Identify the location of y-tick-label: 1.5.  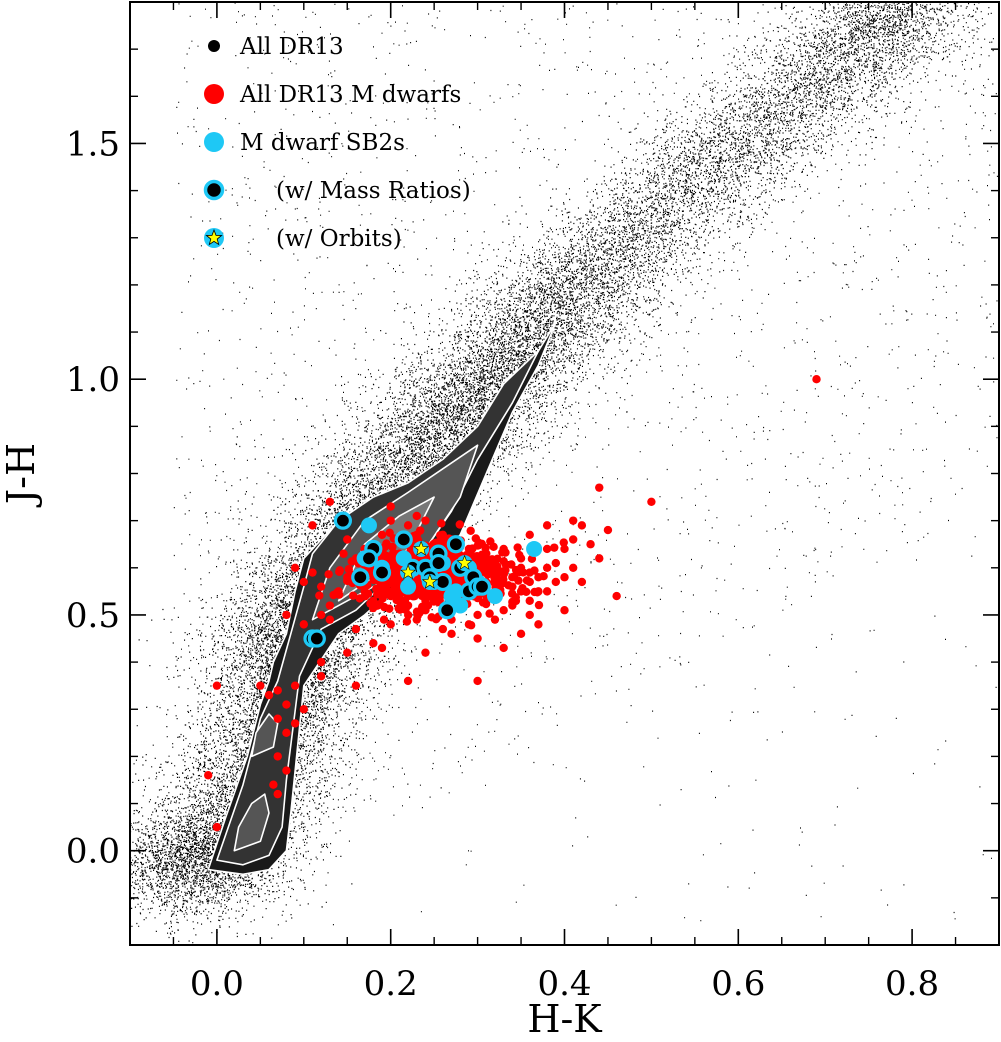
(93, 144).